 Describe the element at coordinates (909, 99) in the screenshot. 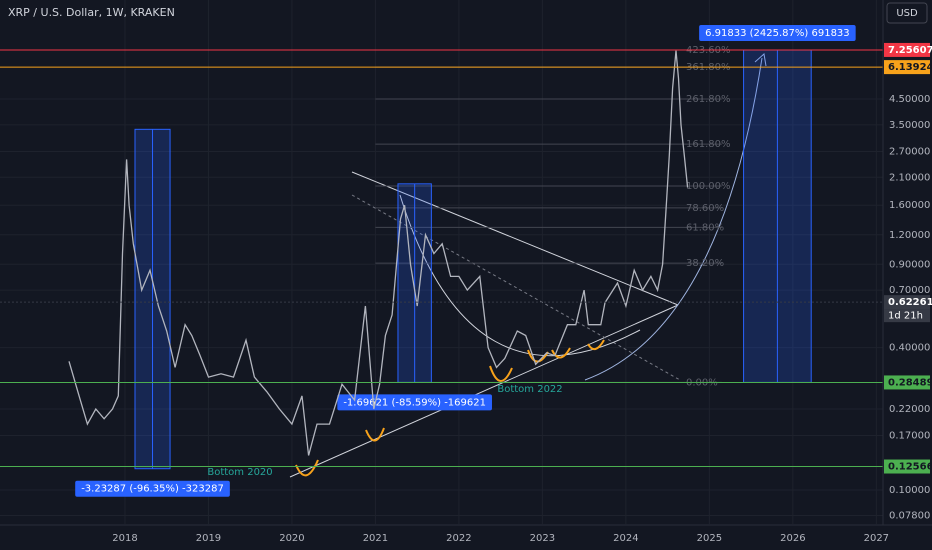

I see `y-tick-label: 4.50000` at that location.